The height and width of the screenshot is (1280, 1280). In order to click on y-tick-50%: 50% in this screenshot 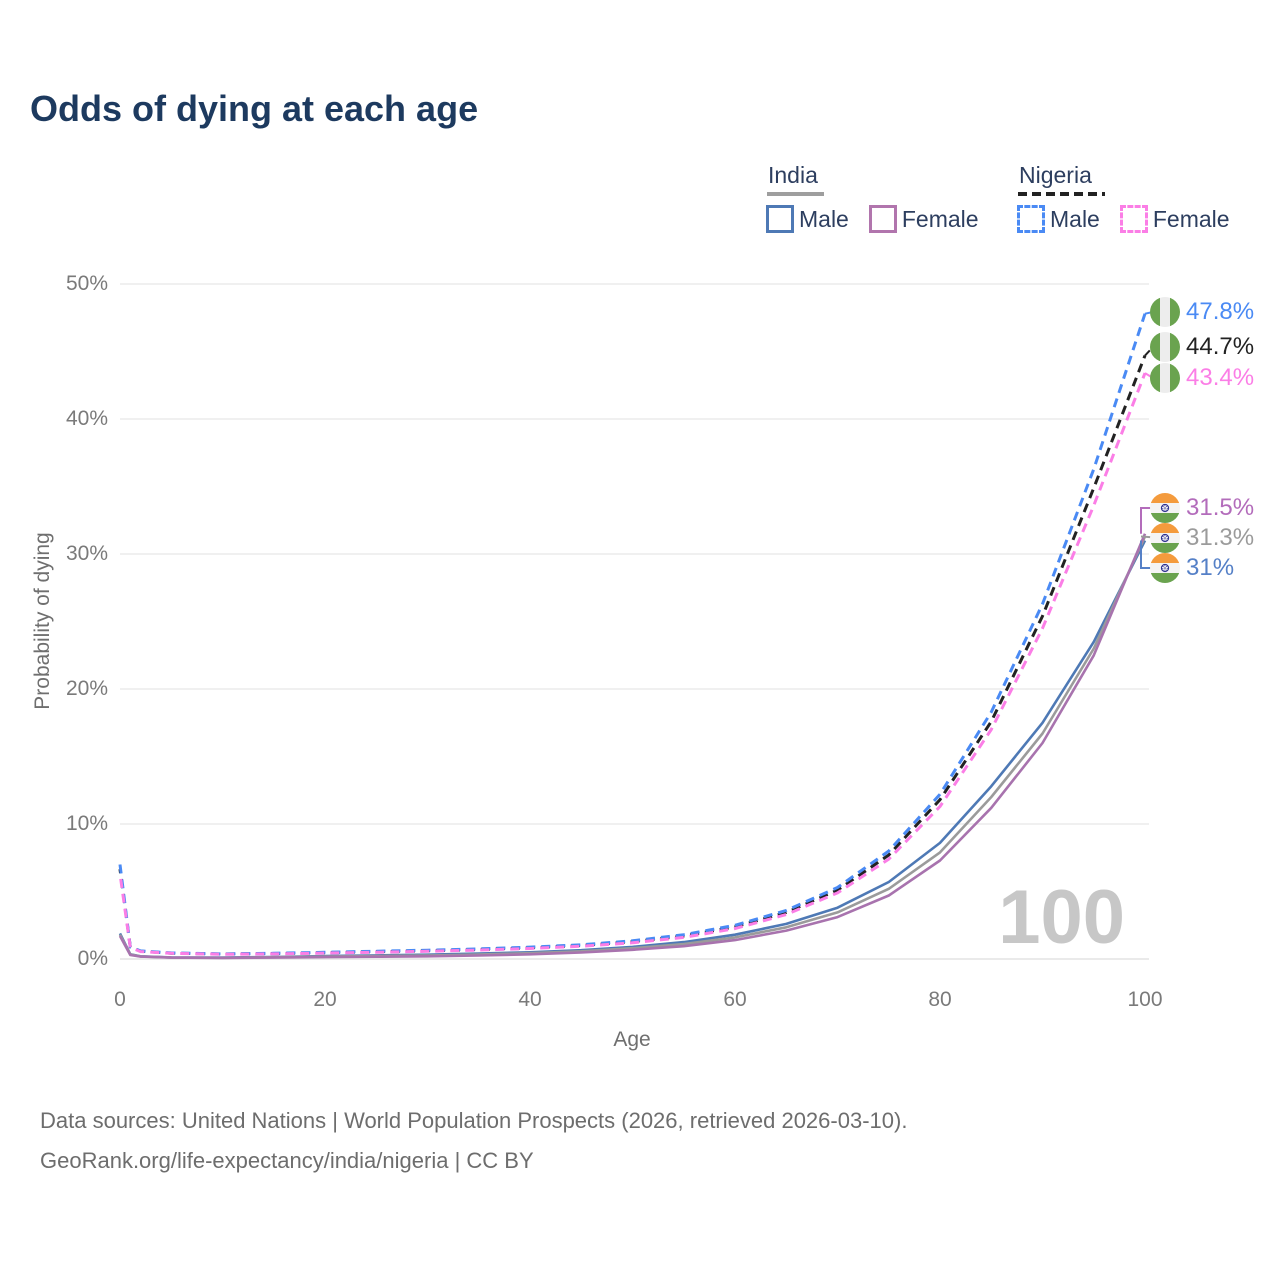, I will do `click(86, 283)`.